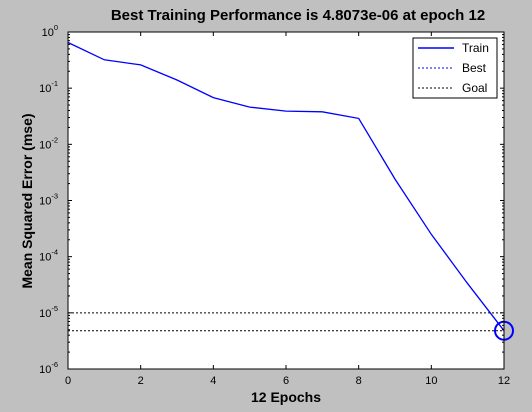 The height and width of the screenshot is (412, 532). What do you see at coordinates (213, 381) in the screenshot?
I see `x-tick-label: 4` at bounding box center [213, 381].